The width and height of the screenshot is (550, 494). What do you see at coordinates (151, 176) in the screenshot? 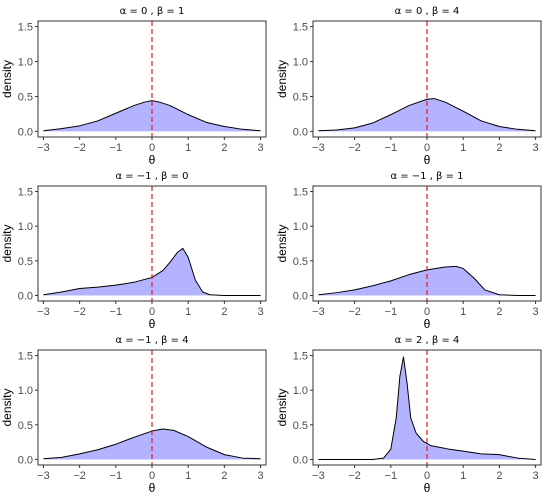
I see `panel-title: α = −1 , β = 0` at bounding box center [151, 176].